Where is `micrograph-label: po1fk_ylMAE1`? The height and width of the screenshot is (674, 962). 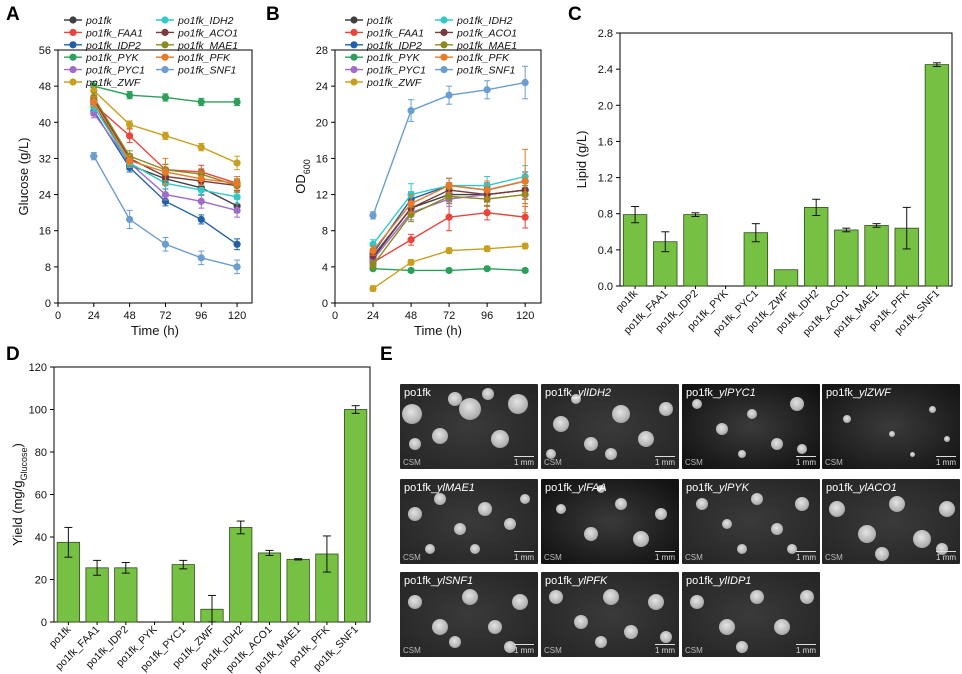
micrograph-label: po1fk_ylMAE1 is located at coordinates (439, 488).